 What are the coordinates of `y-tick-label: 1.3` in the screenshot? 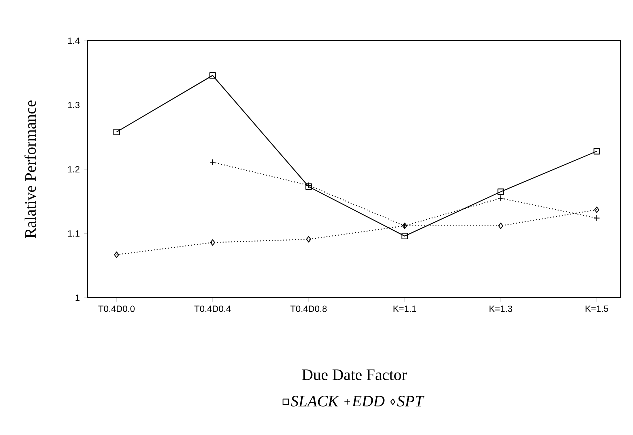 It's located at (74, 105).